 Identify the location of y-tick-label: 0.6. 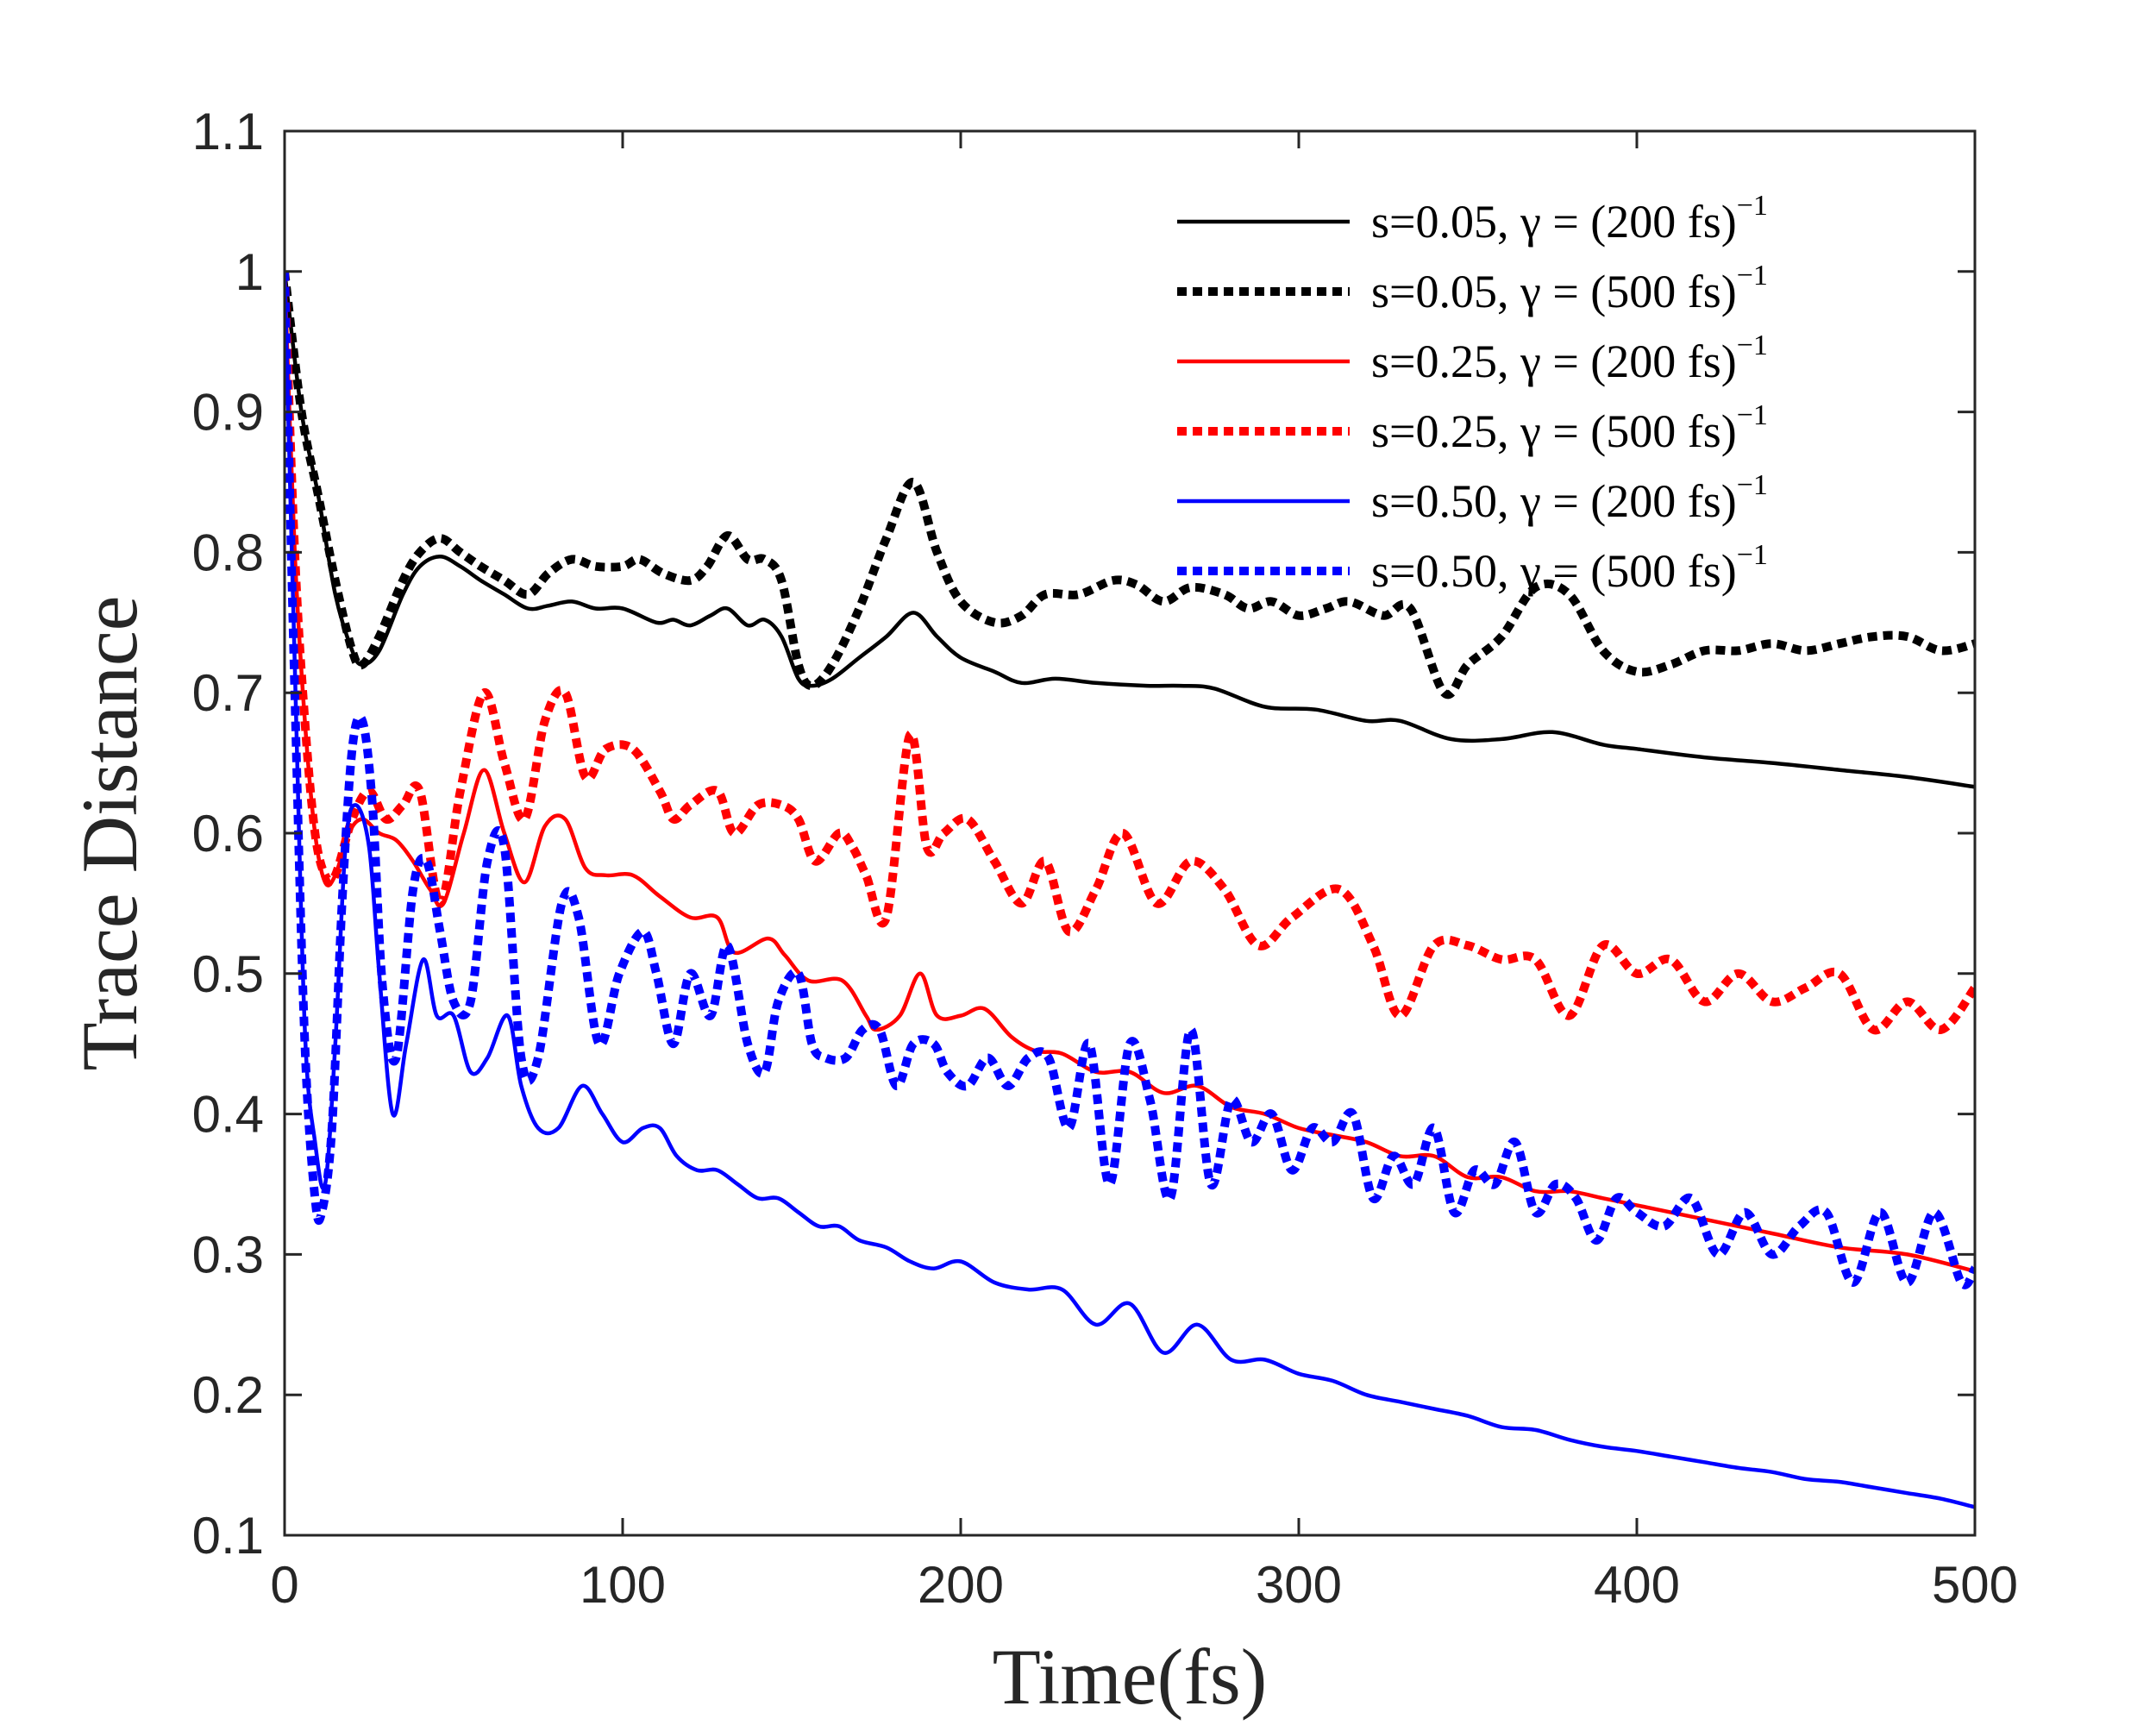
(228, 833).